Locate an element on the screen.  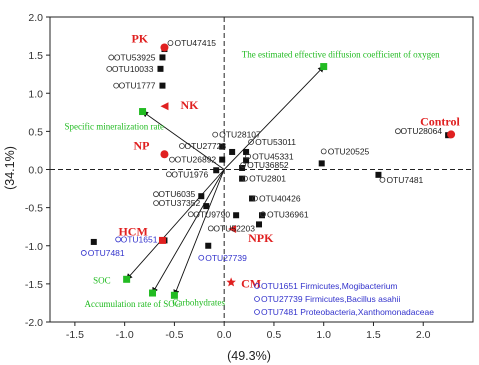
otu-label: OTU26892 is located at coordinates (196, 160).